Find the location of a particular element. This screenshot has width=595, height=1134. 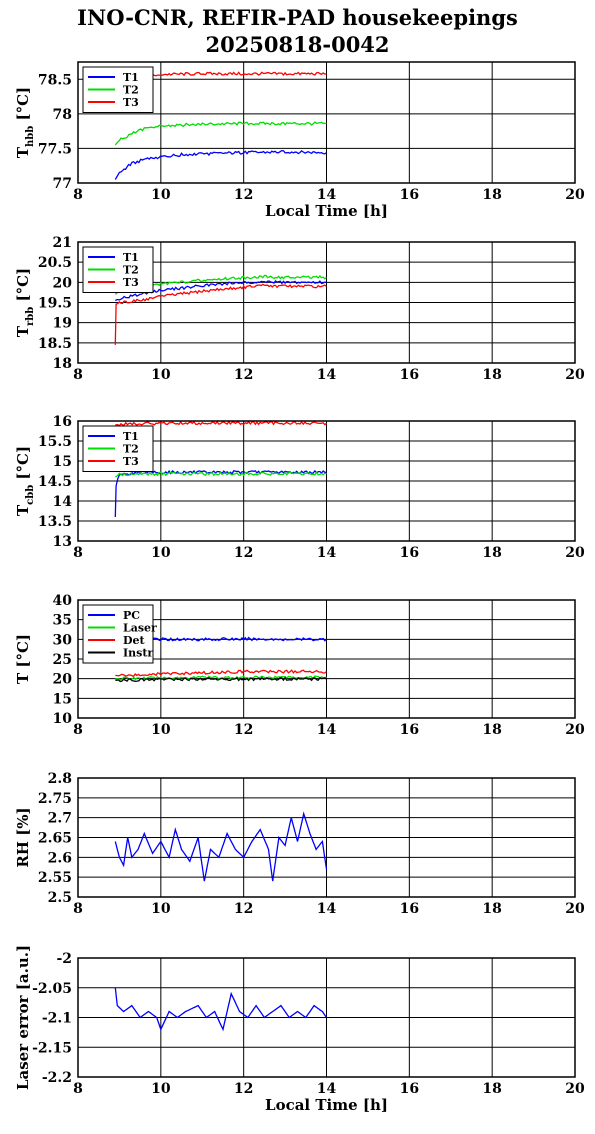

y-tick-label: 2.7 is located at coordinates (60, 819).